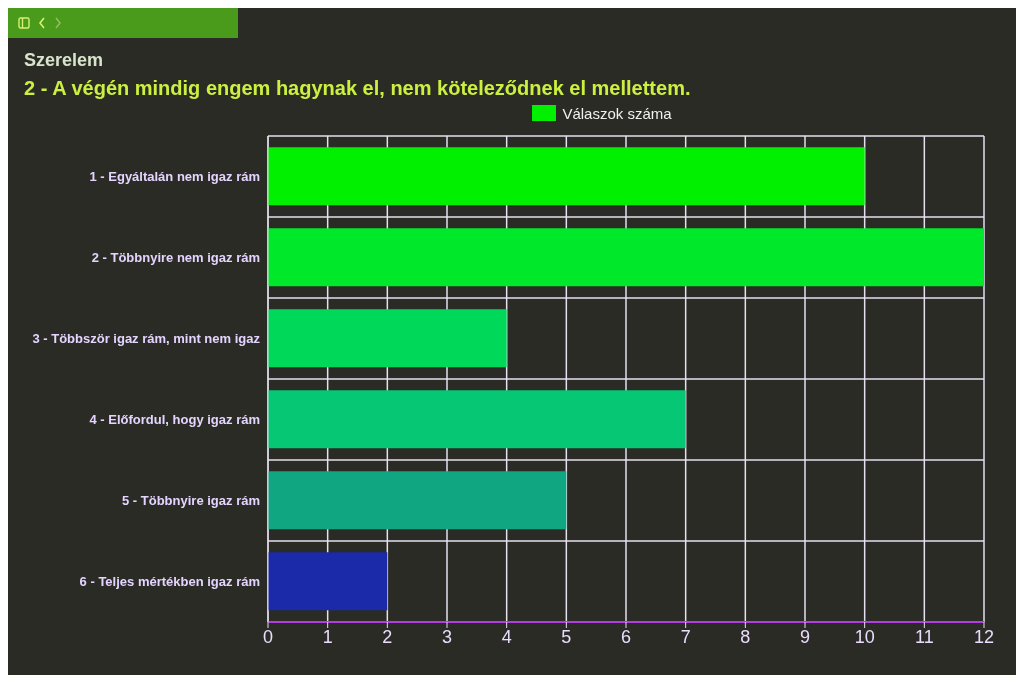 The width and height of the screenshot is (1024, 683). Describe the element at coordinates (169, 582) in the screenshot. I see `y-tick-label: 6 - Teljes mértékben igaz rám` at that location.